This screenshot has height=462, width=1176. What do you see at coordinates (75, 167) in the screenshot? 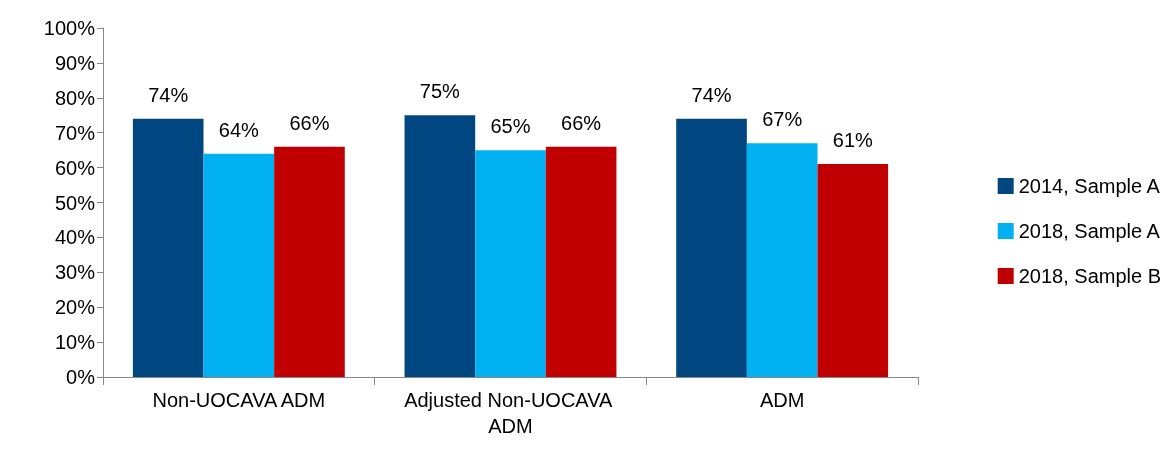
I see `y-tick-label: 60%` at bounding box center [75, 167].